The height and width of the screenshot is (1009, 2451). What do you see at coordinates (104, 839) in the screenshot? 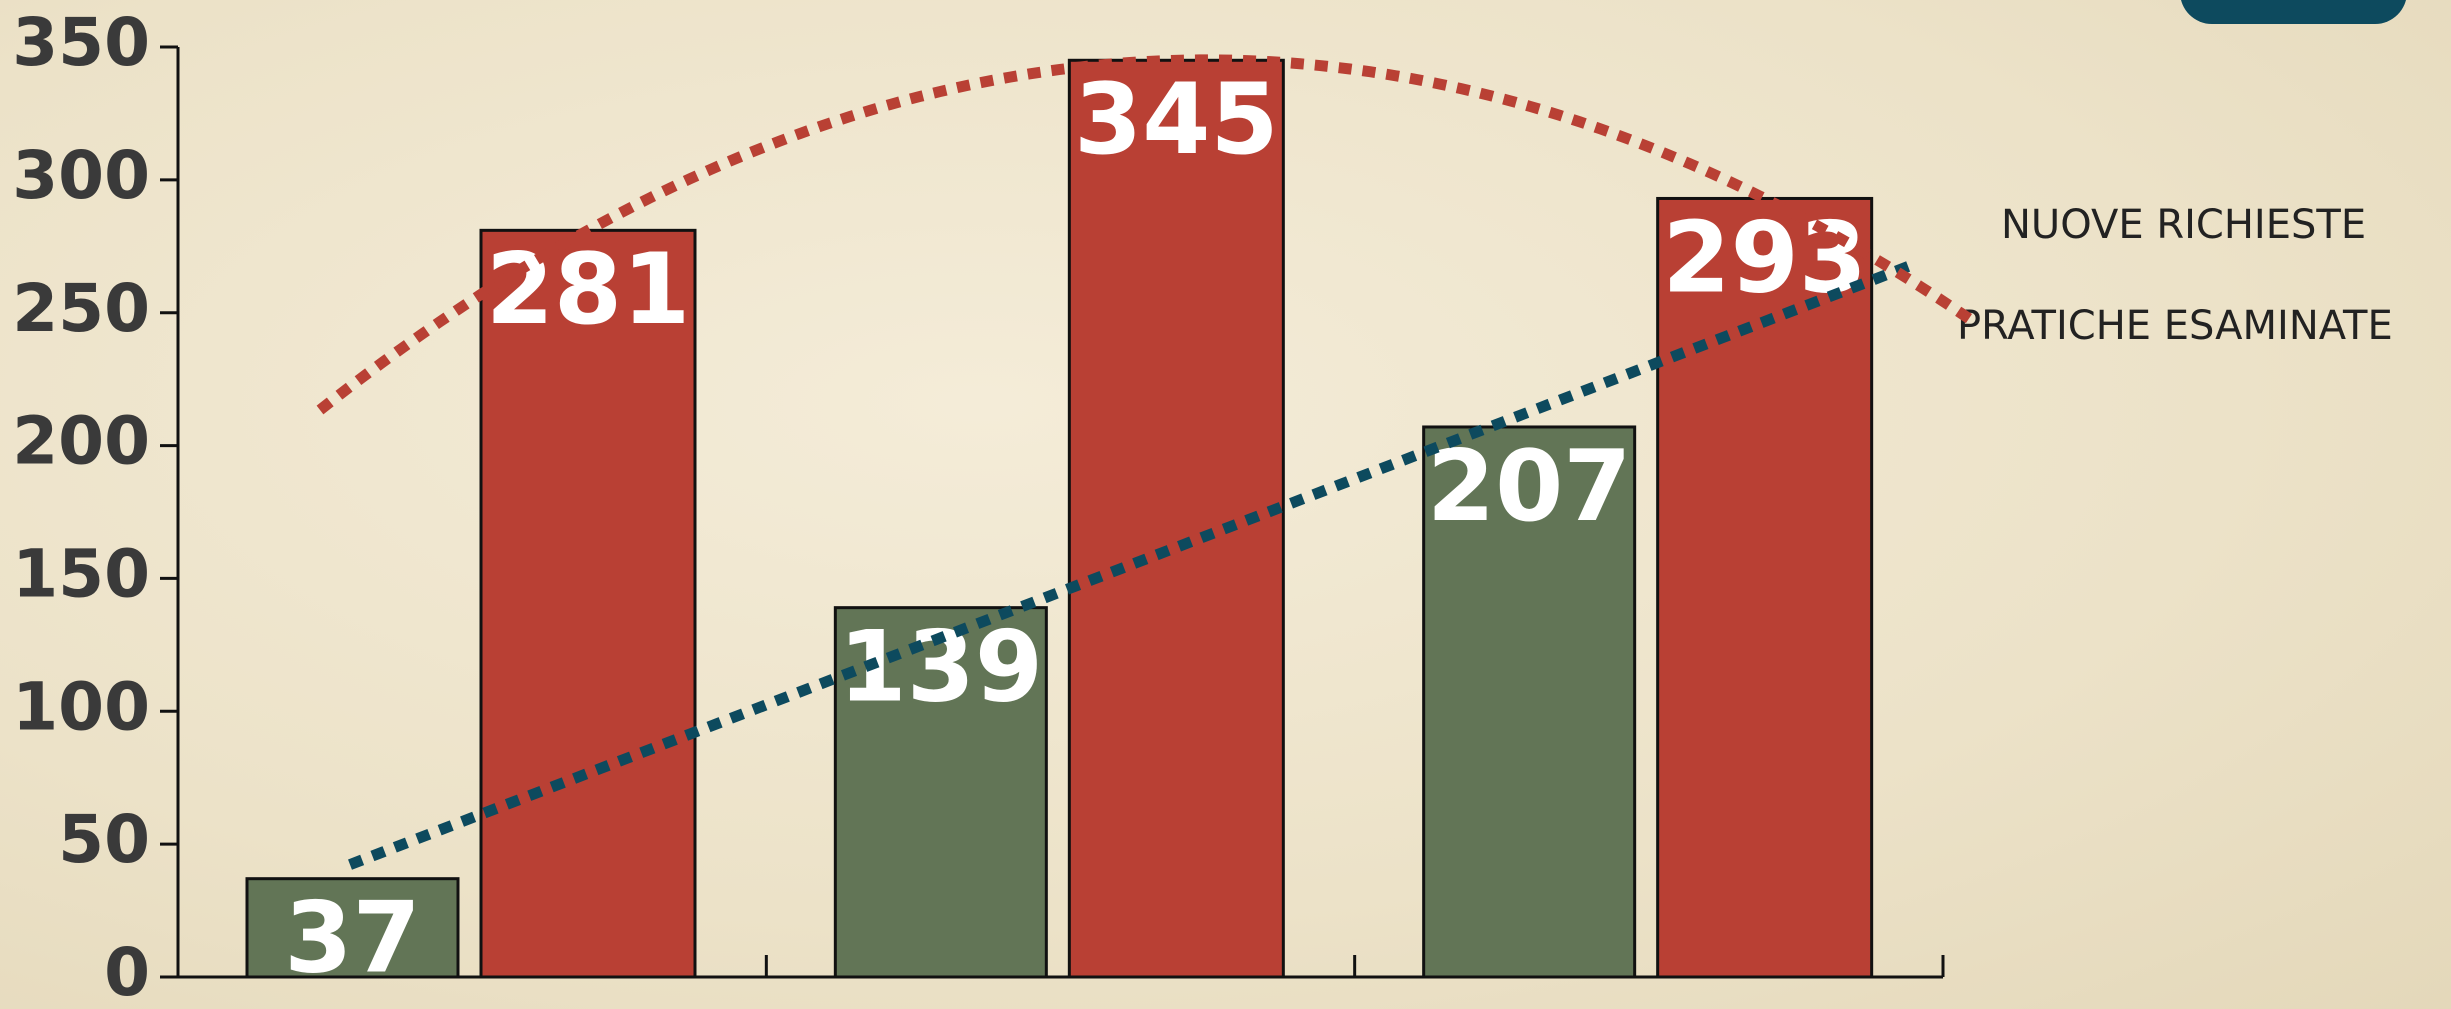
I see `y-tick-label: 50` at bounding box center [104, 839].